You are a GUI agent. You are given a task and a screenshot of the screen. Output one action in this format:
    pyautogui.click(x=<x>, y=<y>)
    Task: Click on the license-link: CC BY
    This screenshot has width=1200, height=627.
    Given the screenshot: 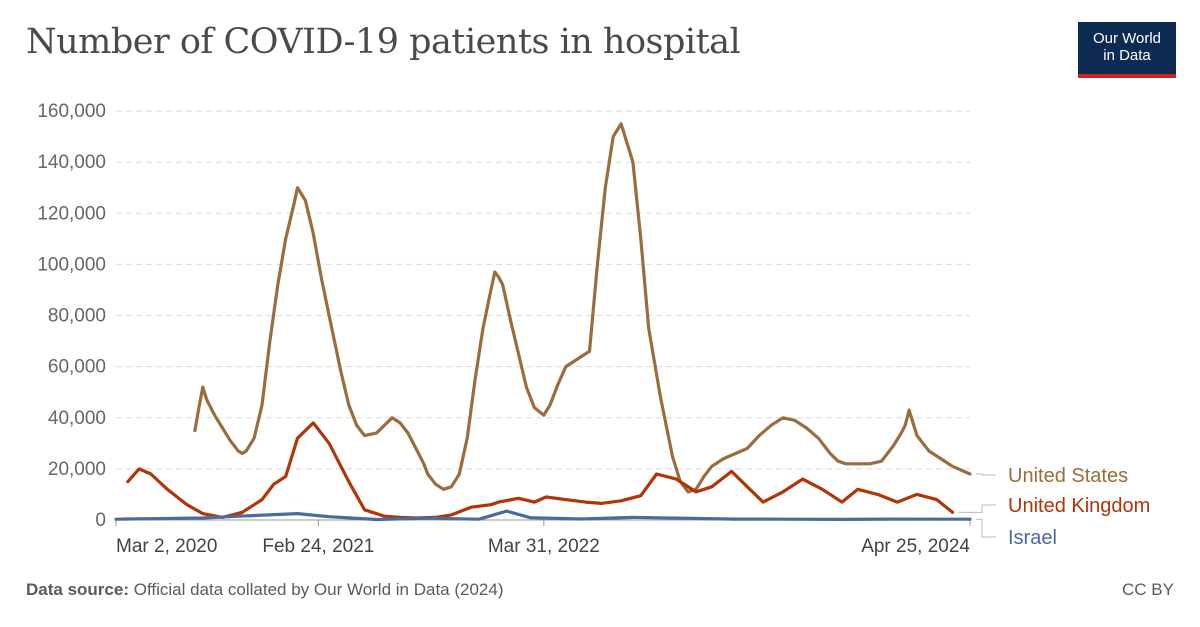 What is the action you would take?
    pyautogui.click(x=1148, y=589)
    